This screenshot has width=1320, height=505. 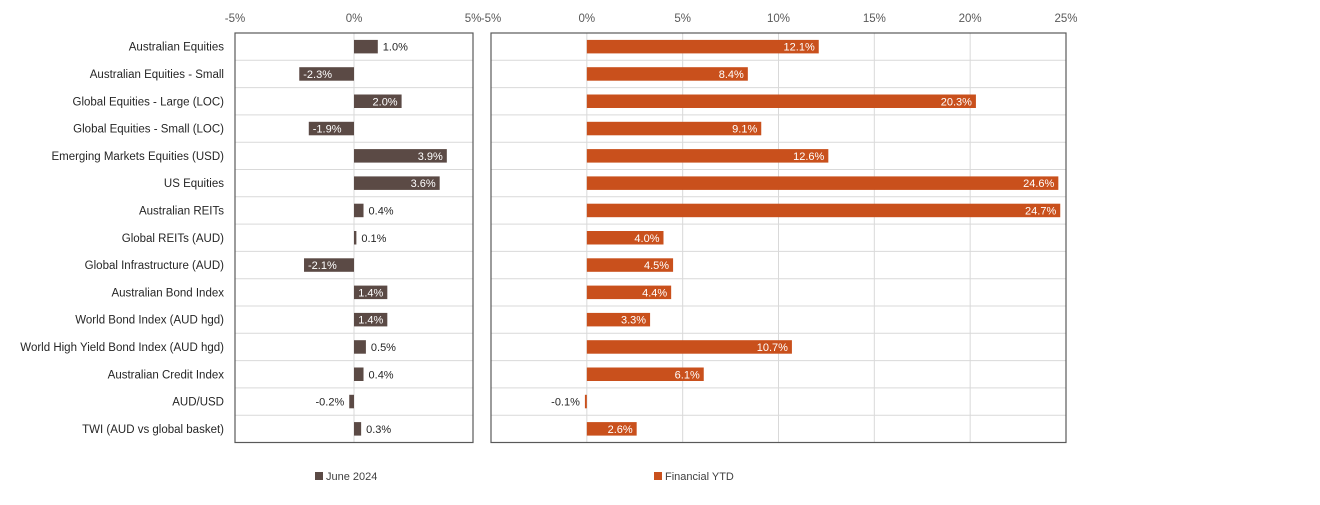 What do you see at coordinates (1040, 211) in the screenshot?
I see `data-label: 24.7%` at bounding box center [1040, 211].